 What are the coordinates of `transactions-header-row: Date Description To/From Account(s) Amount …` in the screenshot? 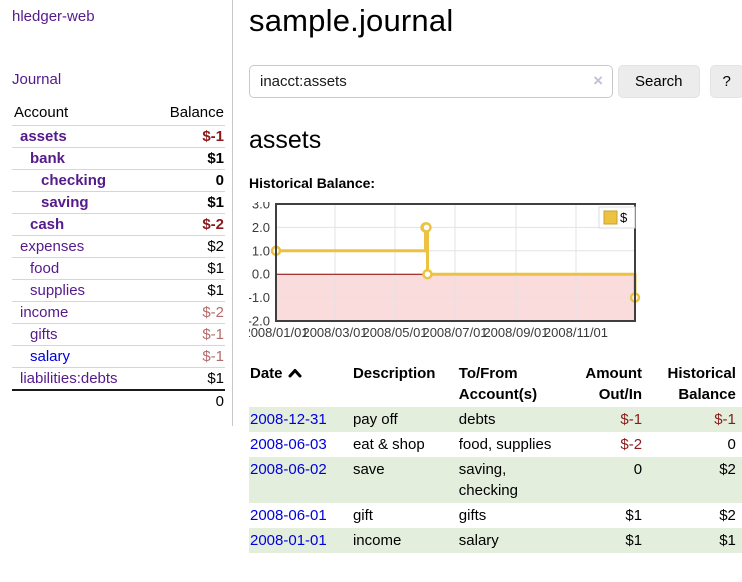 It's located at (495, 384).